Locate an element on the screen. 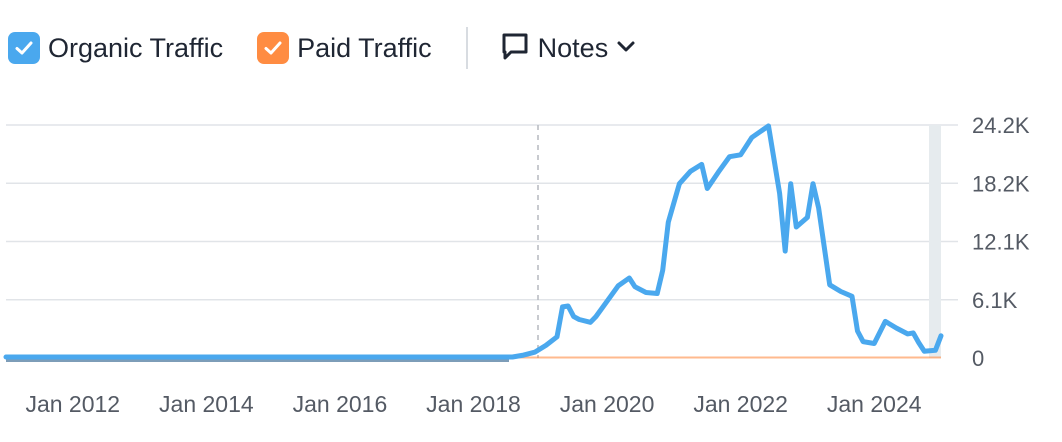 The width and height of the screenshot is (1062, 442). x-tick-label: Jan 2018 is located at coordinates (473, 404).